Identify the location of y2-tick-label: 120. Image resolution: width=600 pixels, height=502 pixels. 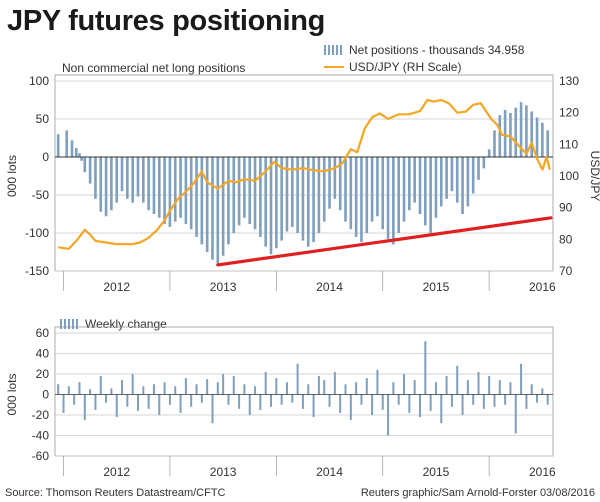
(569, 113).